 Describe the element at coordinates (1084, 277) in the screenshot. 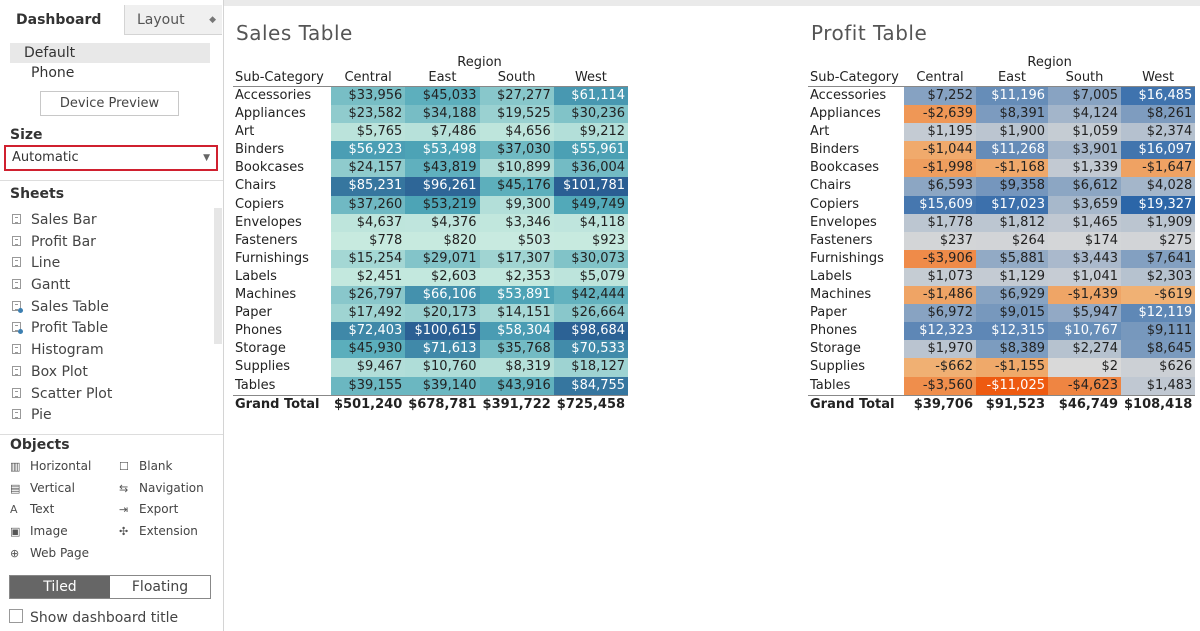

I see `table-cell: $1,041` at that location.